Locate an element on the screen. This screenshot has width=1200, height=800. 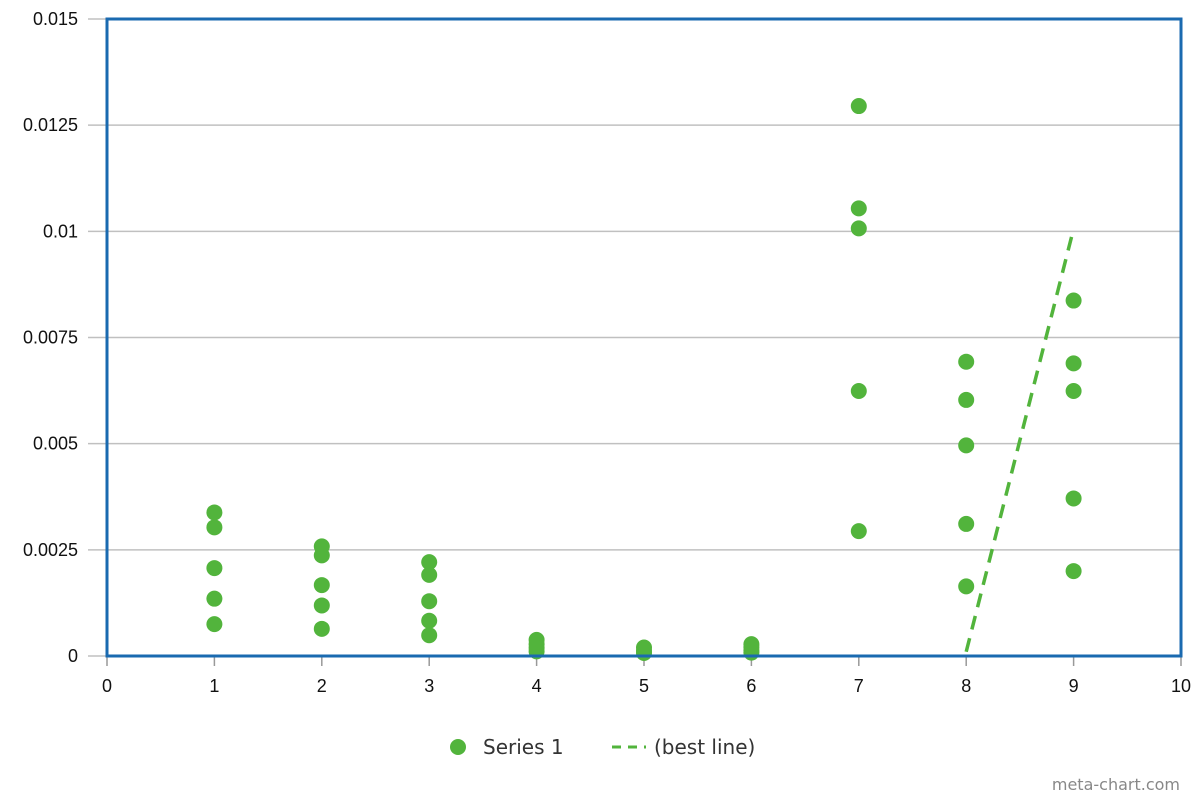
y-tick-label: 0.015 is located at coordinates (55, 19).